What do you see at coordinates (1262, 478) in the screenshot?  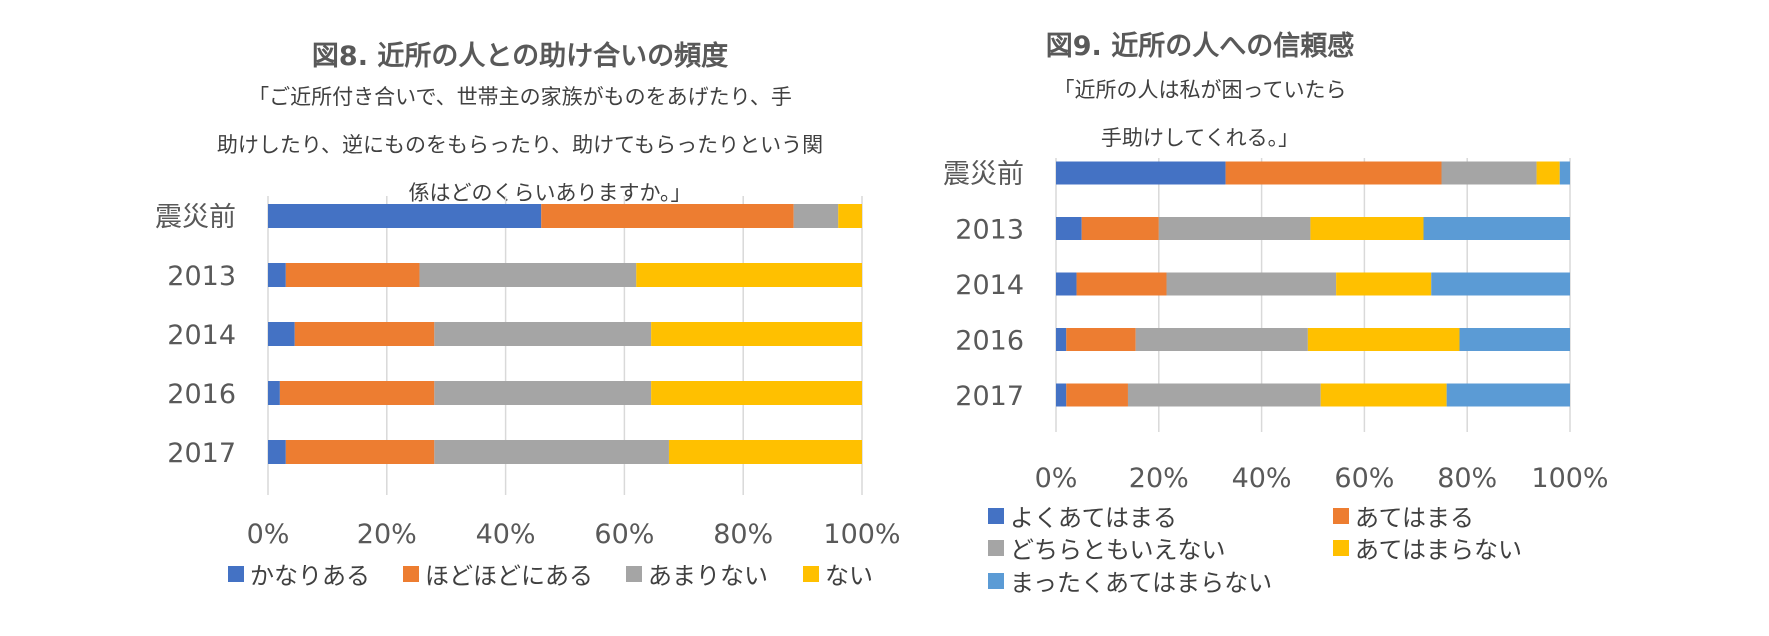 I see `fig9-x-tick-label: 40%` at bounding box center [1262, 478].